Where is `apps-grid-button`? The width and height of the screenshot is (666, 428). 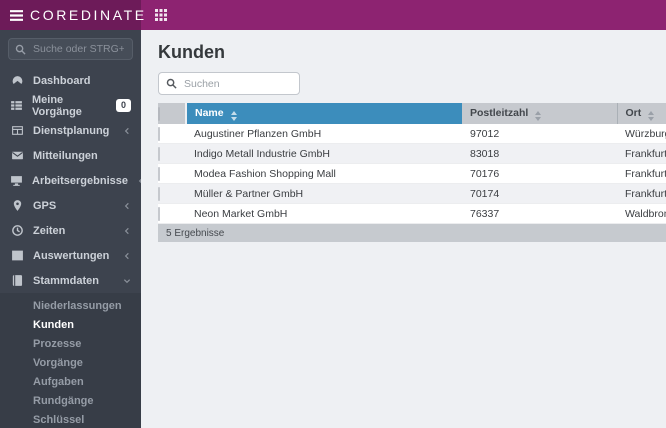 apps-grid-button is located at coordinates (161, 15).